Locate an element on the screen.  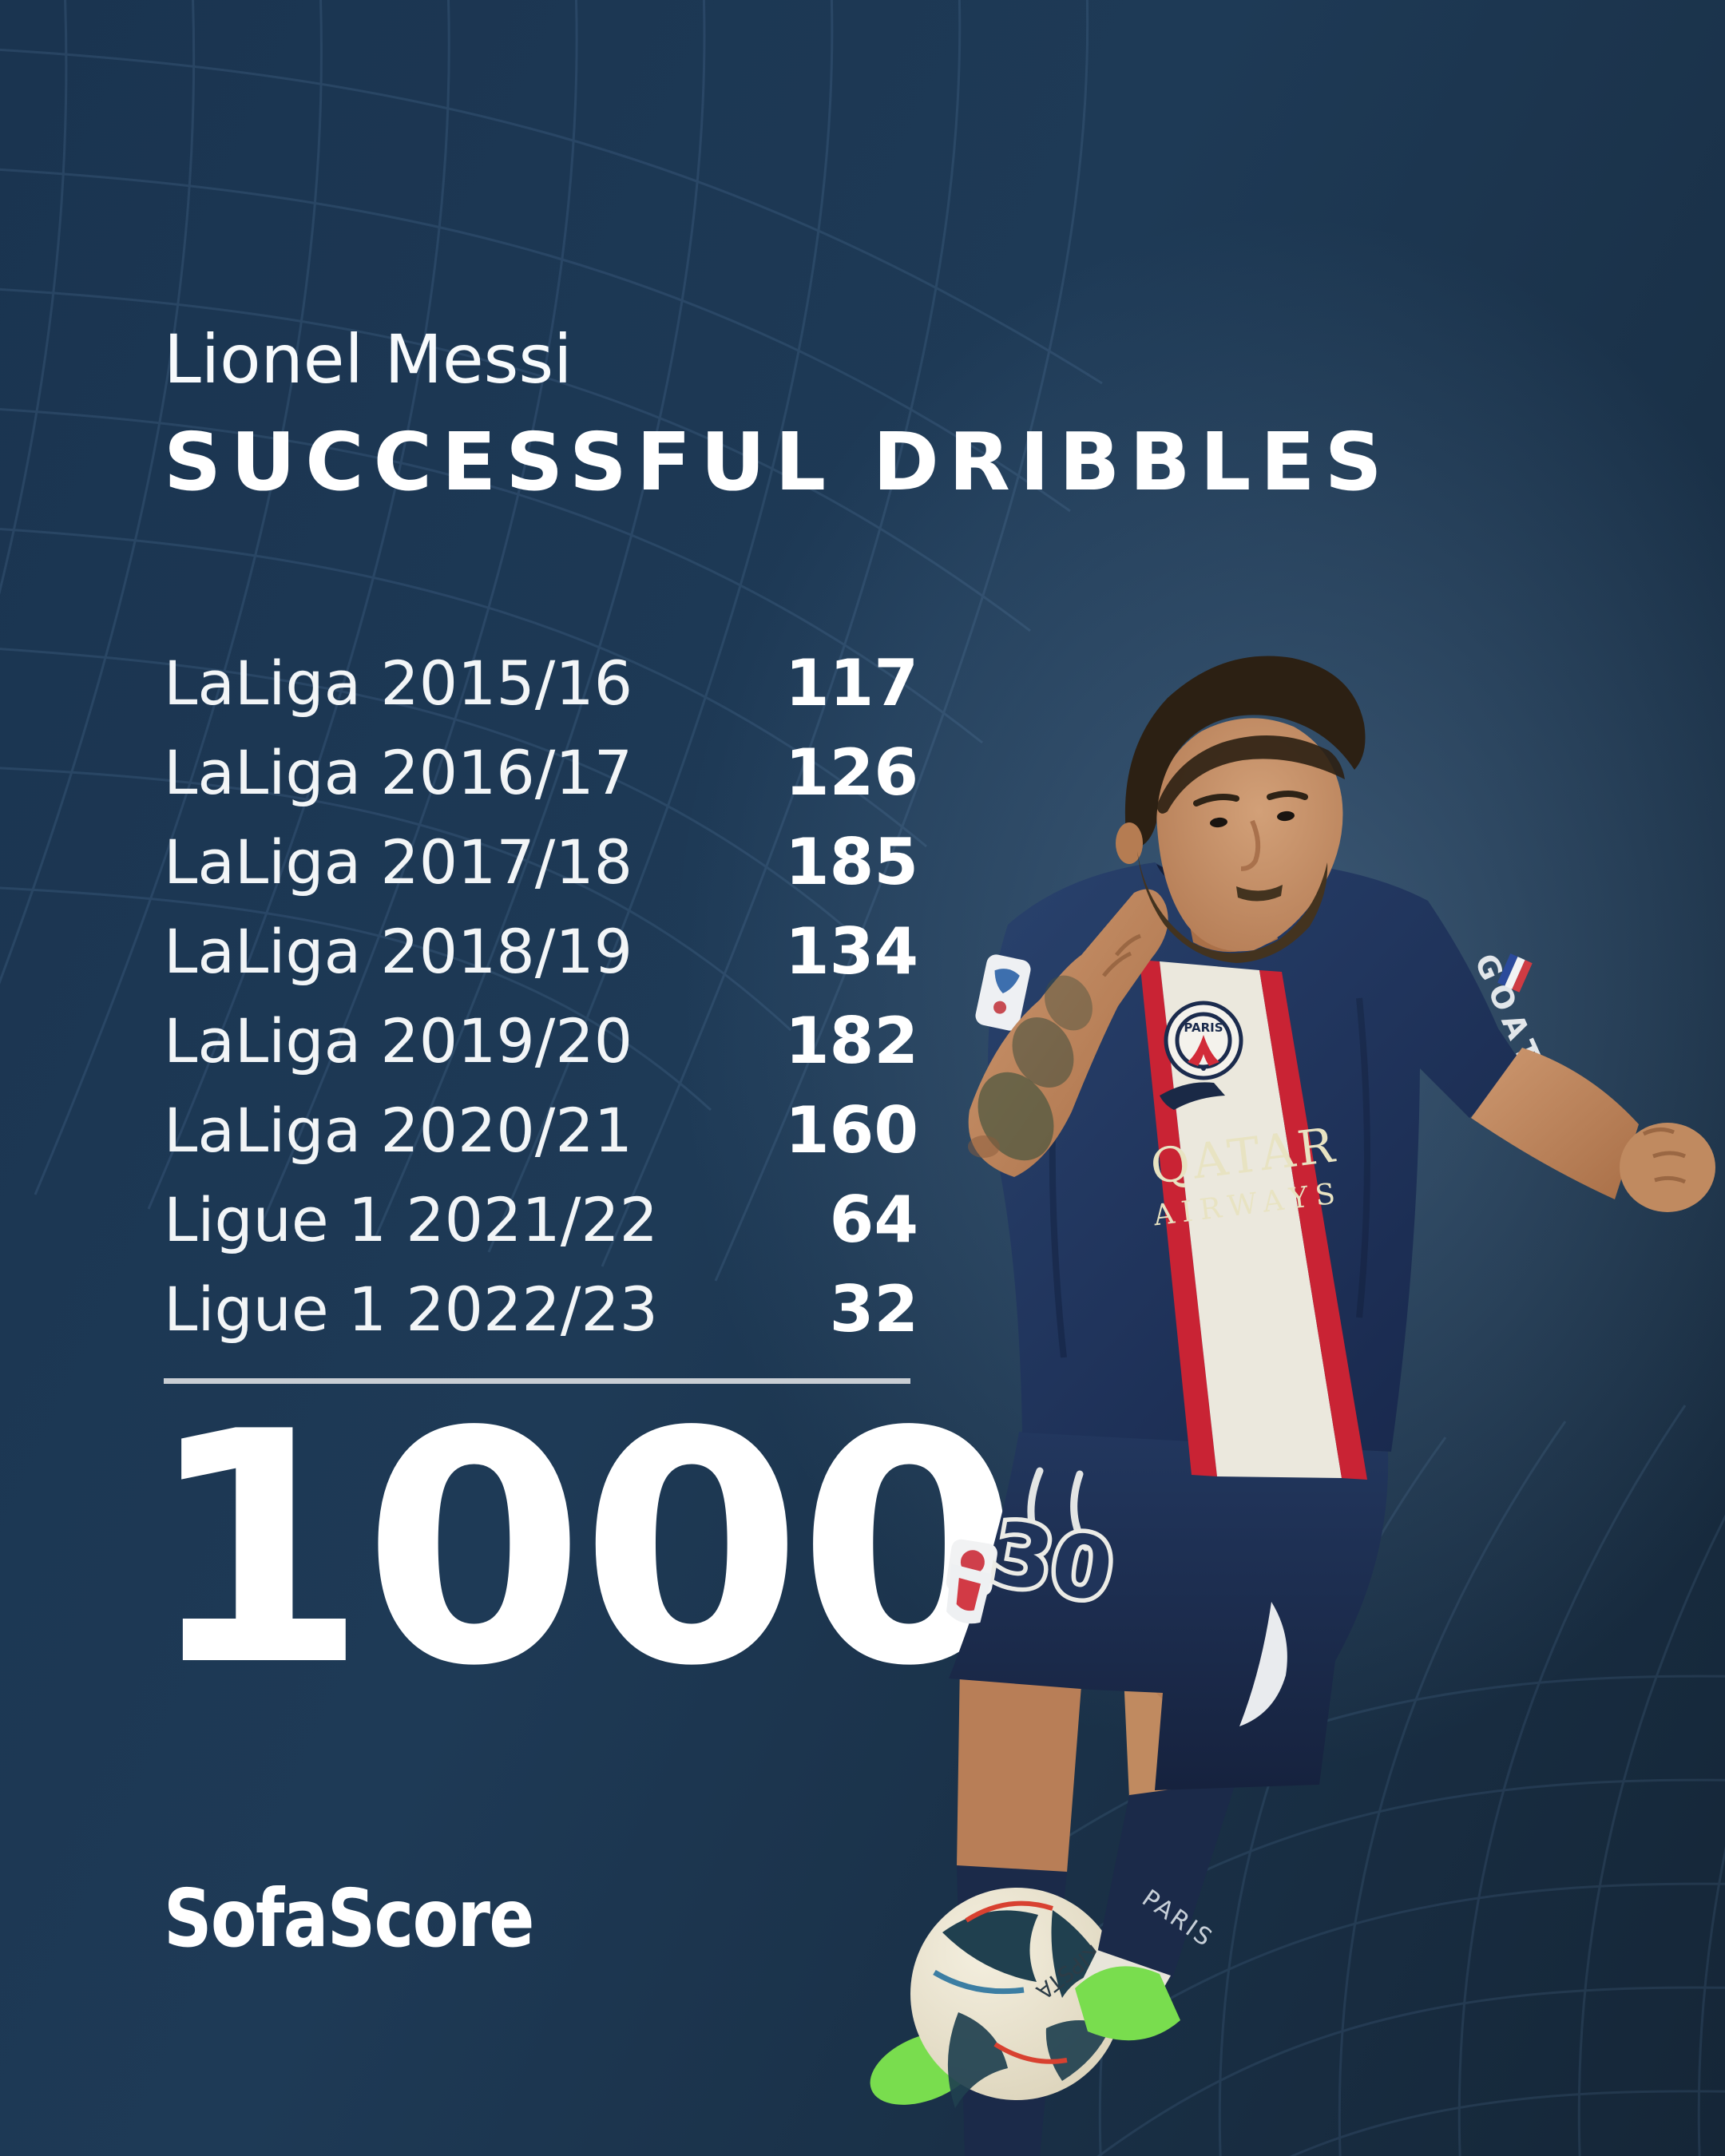
shorts-swoosh-icon is located at coordinates (1263, 1664).